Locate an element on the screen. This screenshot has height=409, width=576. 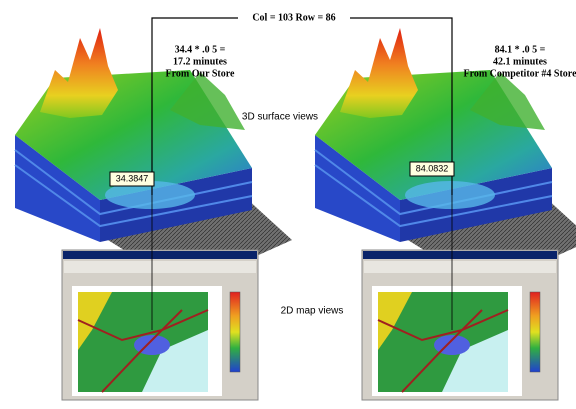
right-value-box is located at coordinates (432, 169).